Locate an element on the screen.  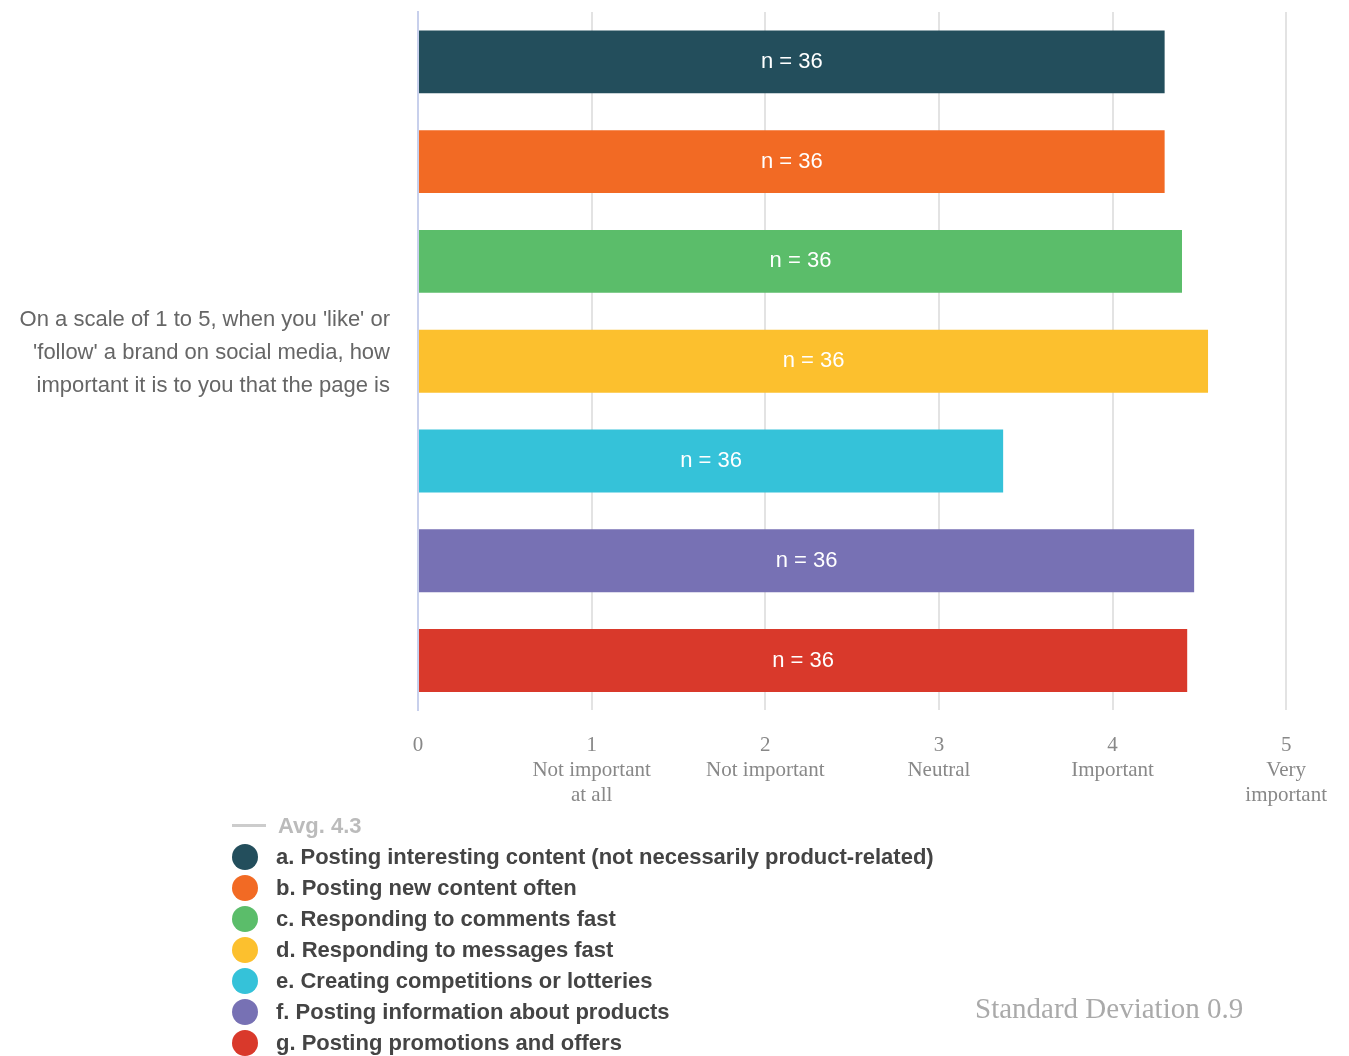
legend-label: b. Posting new content often is located at coordinates (426, 887).